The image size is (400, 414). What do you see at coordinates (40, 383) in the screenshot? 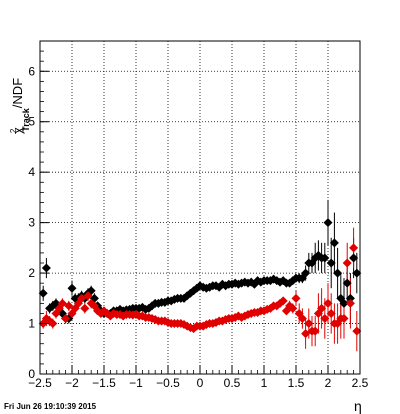
I see `x-tick-label: −2.5` at bounding box center [40, 383].